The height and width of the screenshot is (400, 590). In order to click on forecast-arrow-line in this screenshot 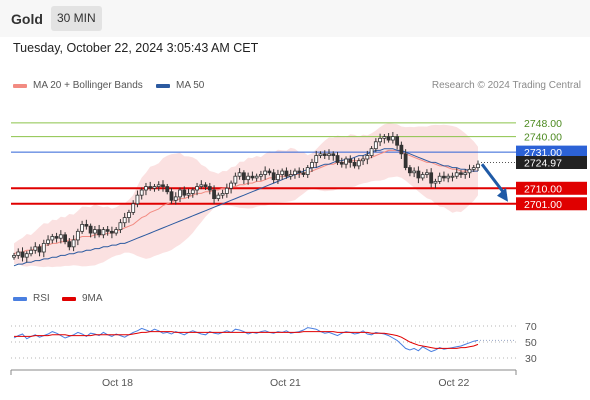, I will do `click(494, 180)`.